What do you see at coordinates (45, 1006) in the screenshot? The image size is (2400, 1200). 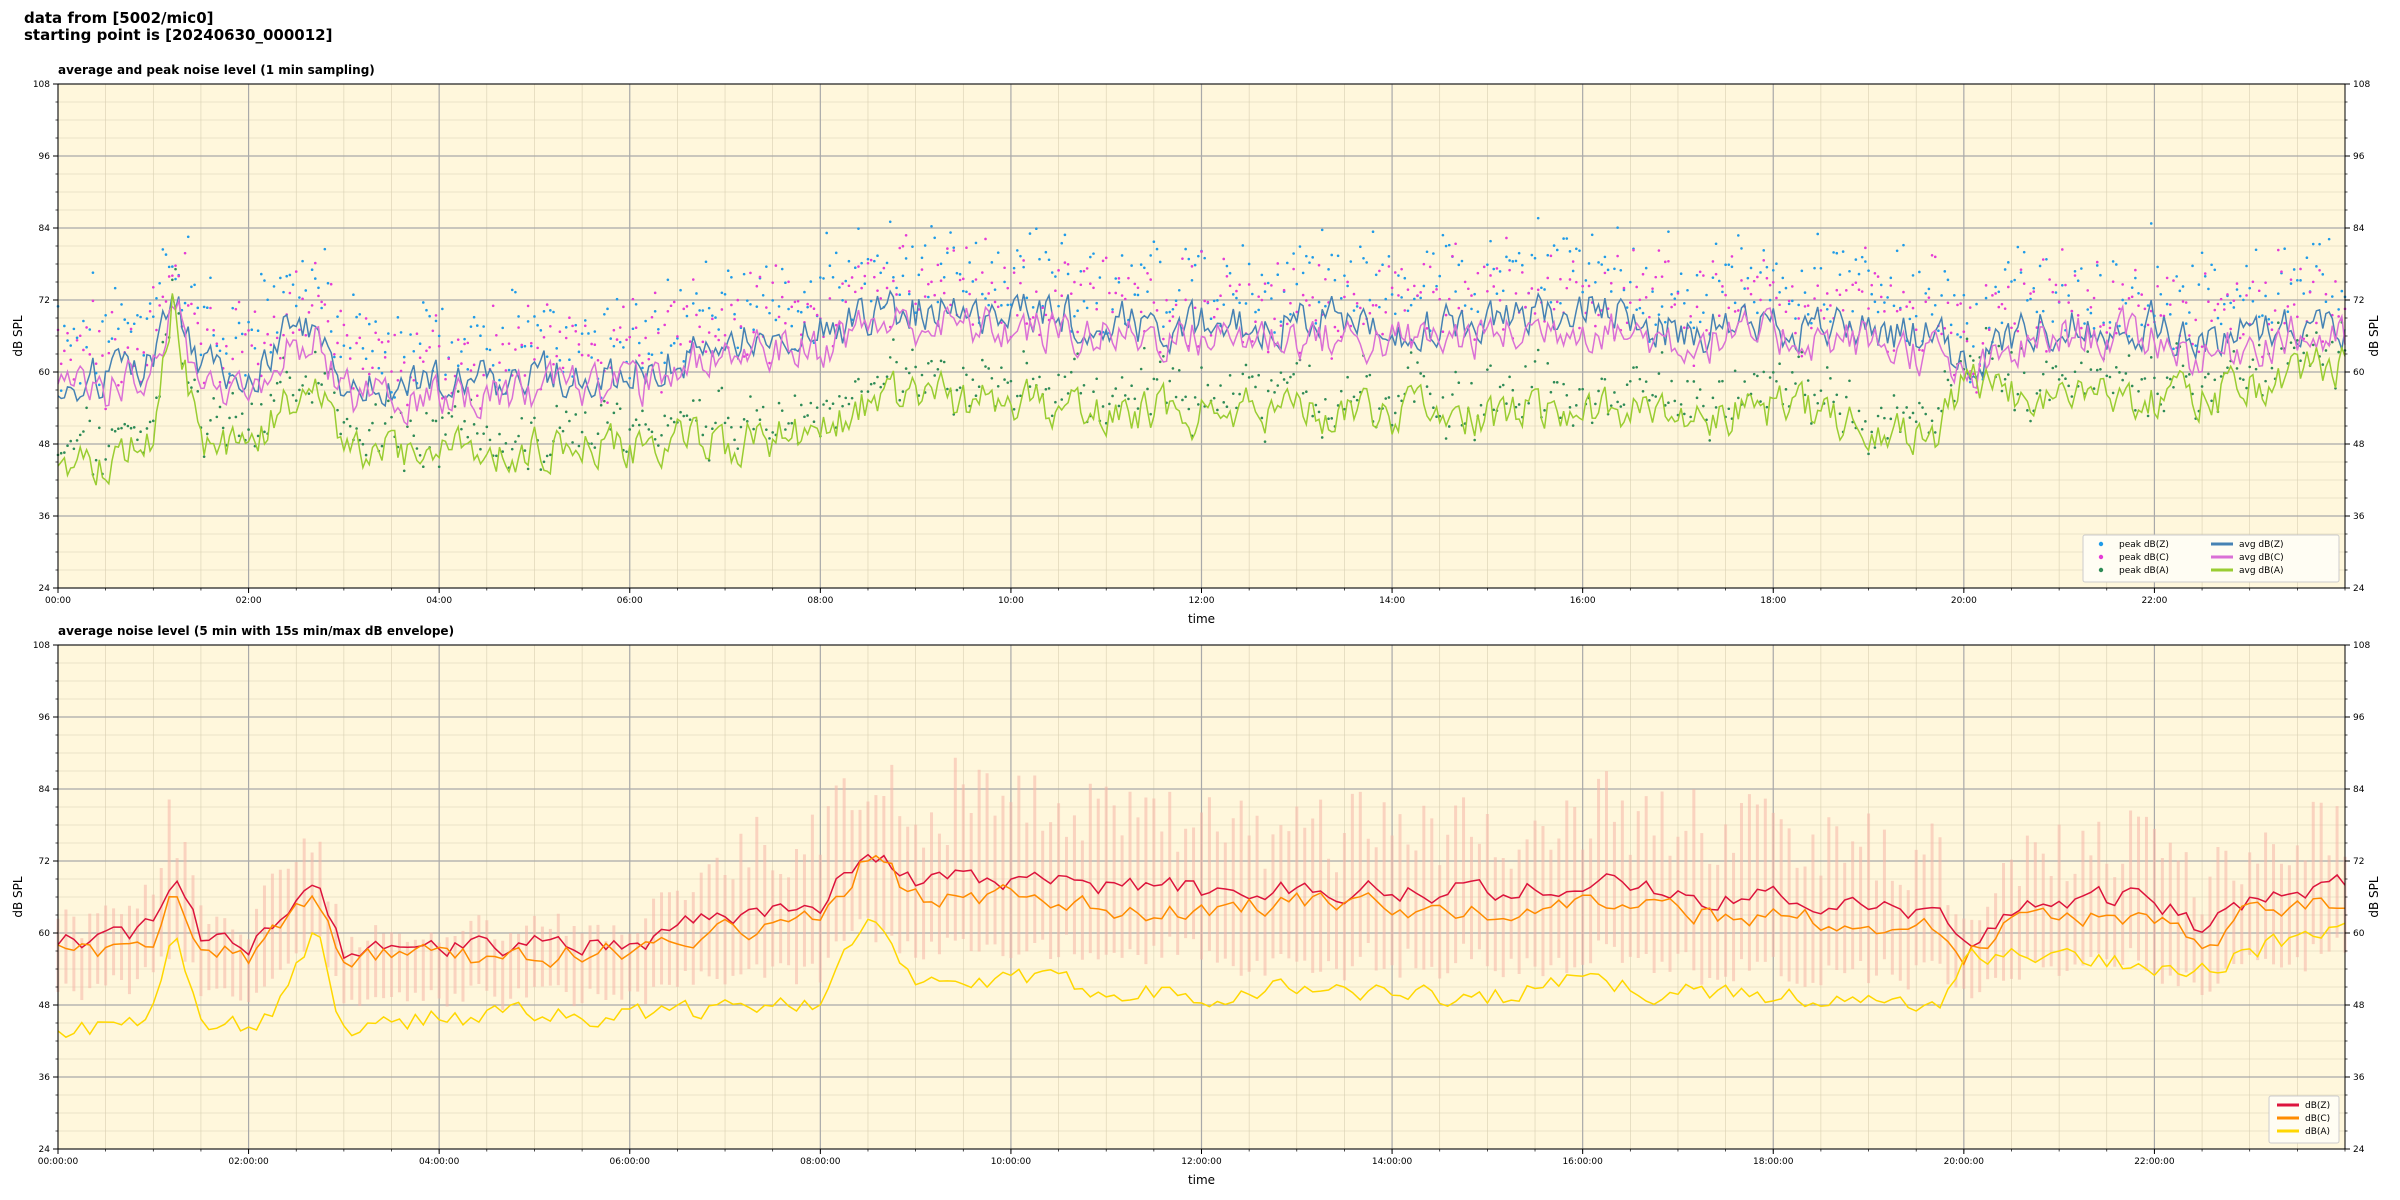 I see `y-tick-label: 48` at bounding box center [45, 1006].